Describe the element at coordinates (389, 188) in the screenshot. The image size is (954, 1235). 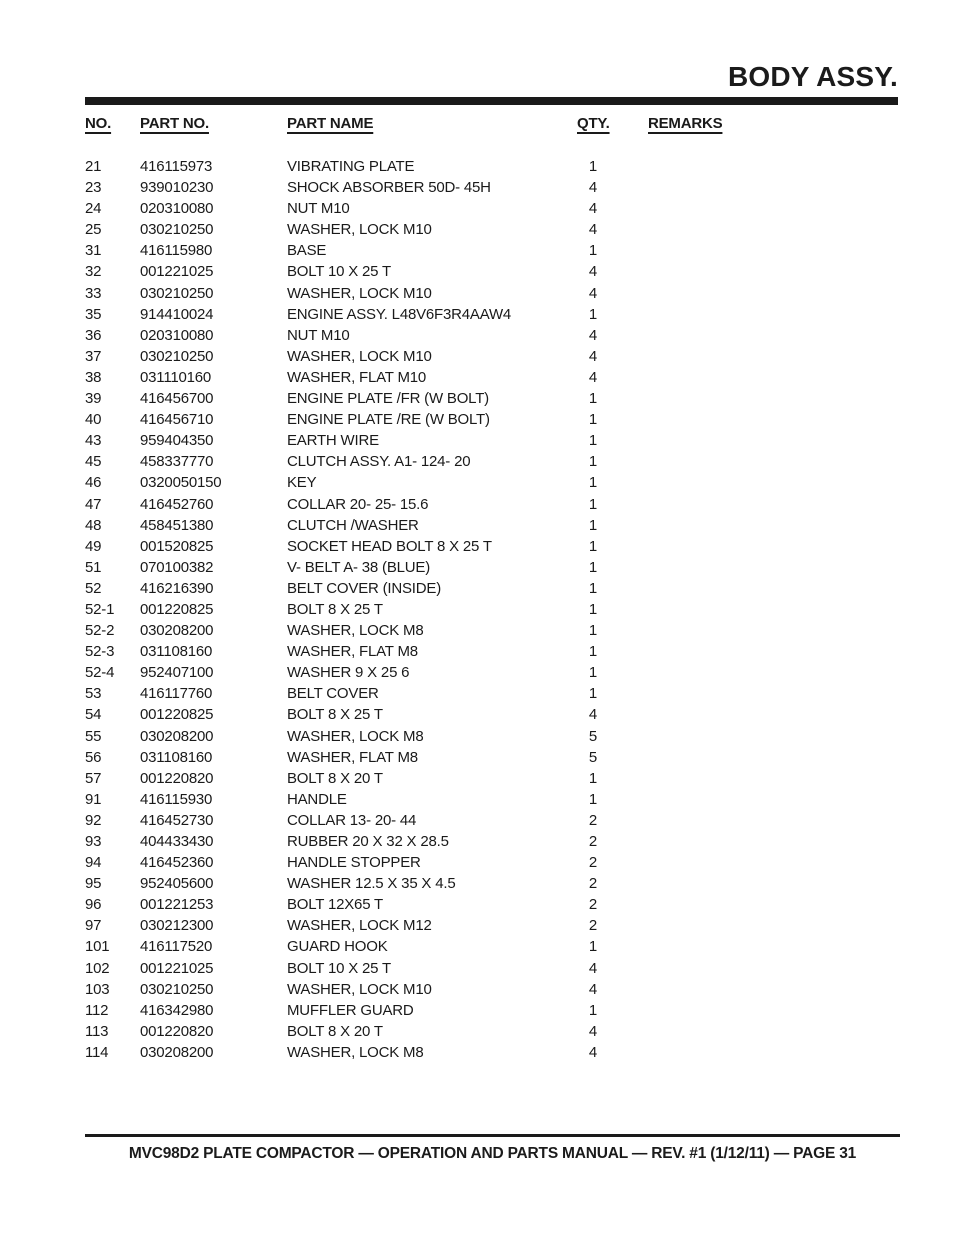
I see `cell-part-name: SHOCK ABSORBER 50D- 45H` at that location.